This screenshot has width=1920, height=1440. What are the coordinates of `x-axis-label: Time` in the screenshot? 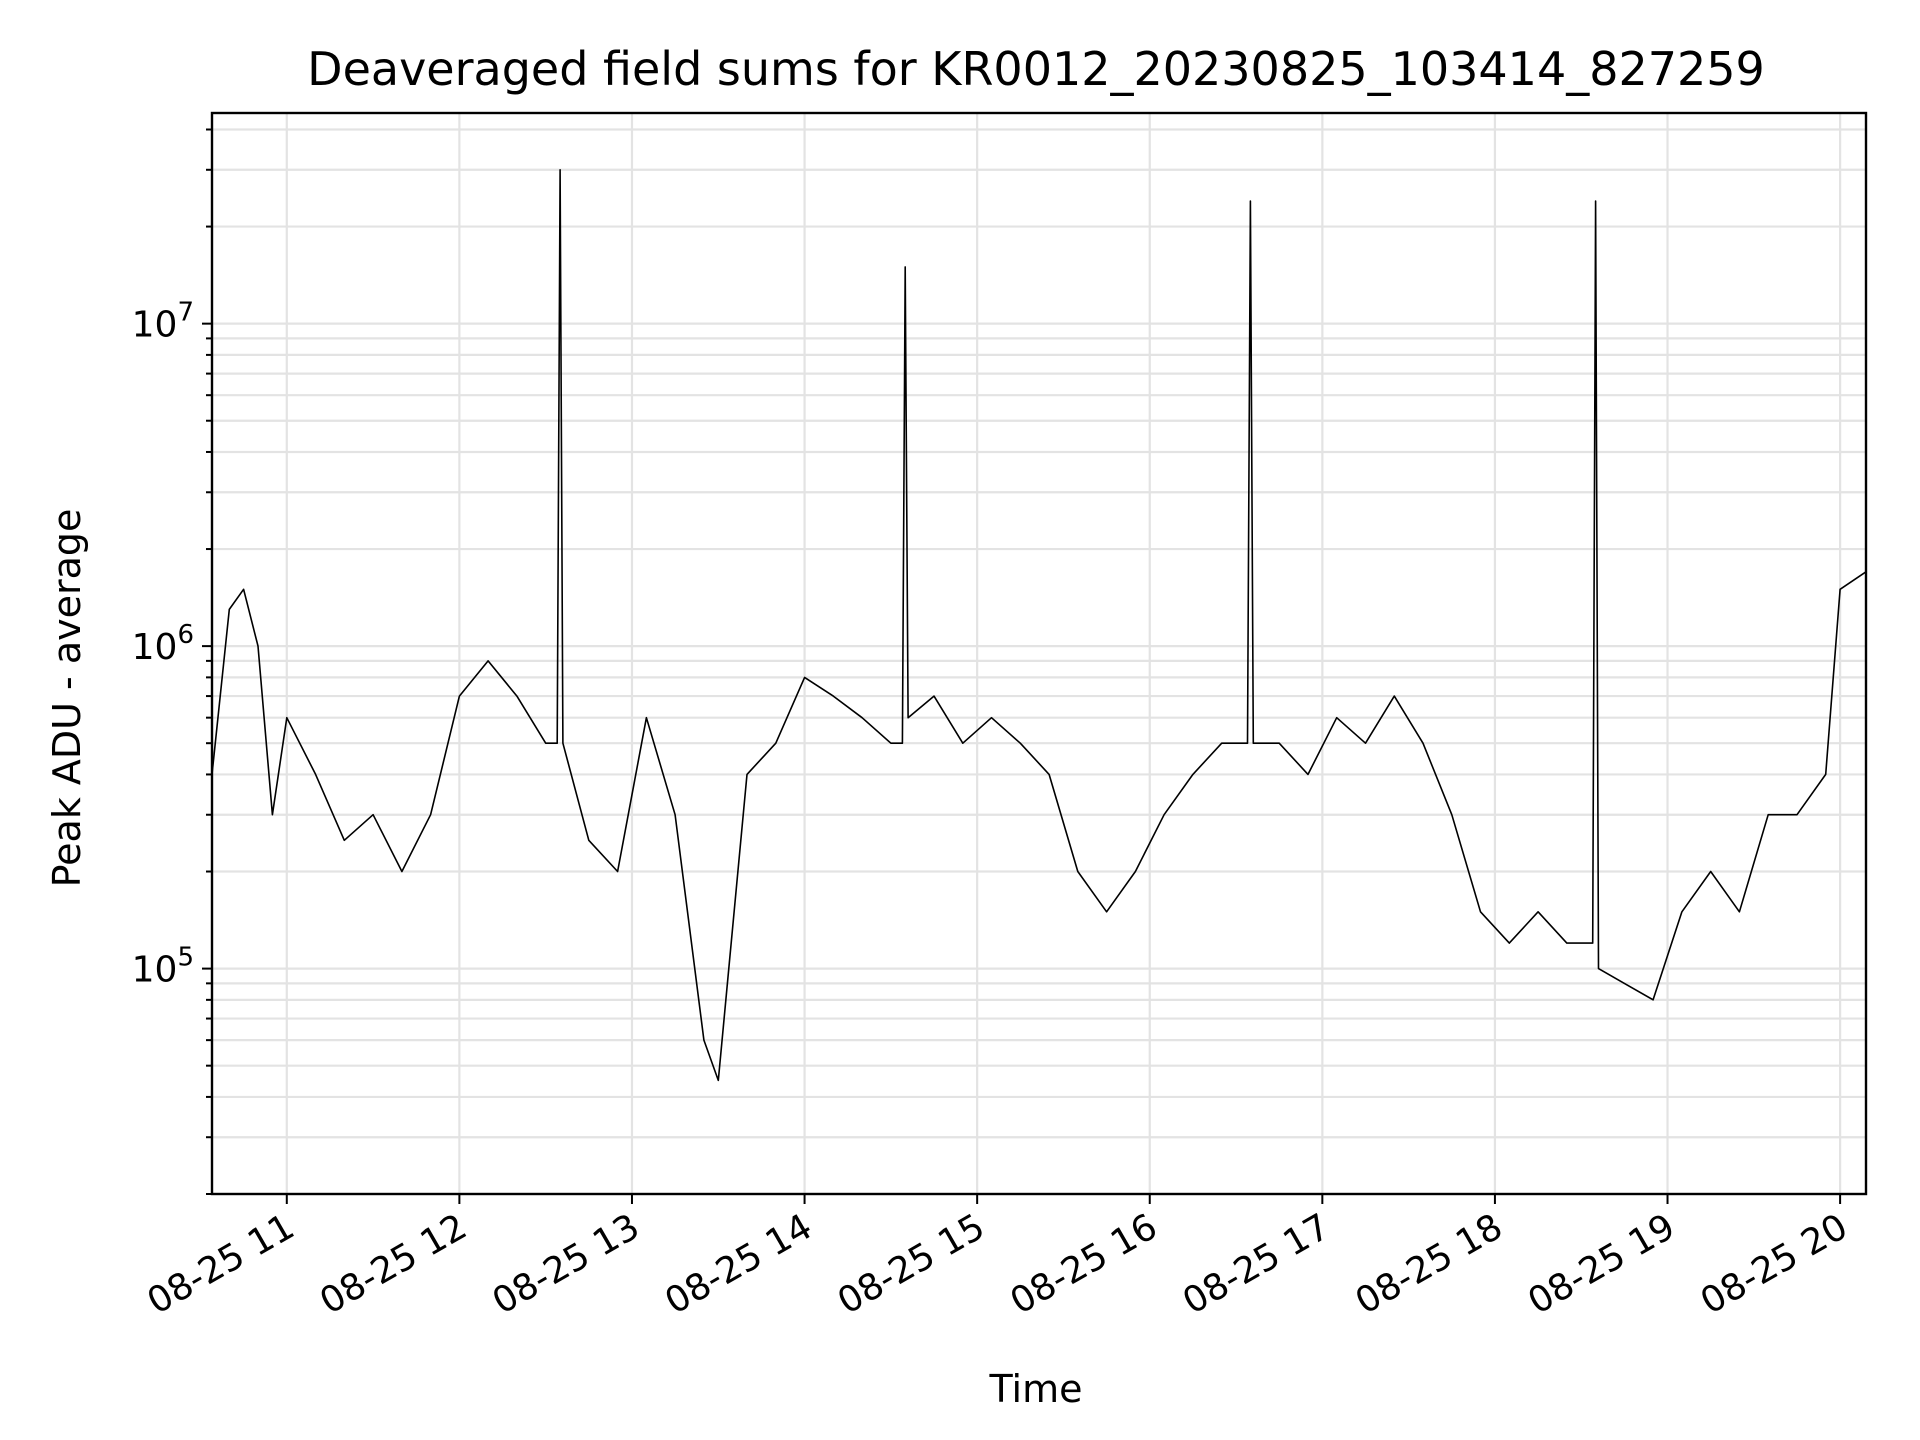 It's located at (1036, 1389).